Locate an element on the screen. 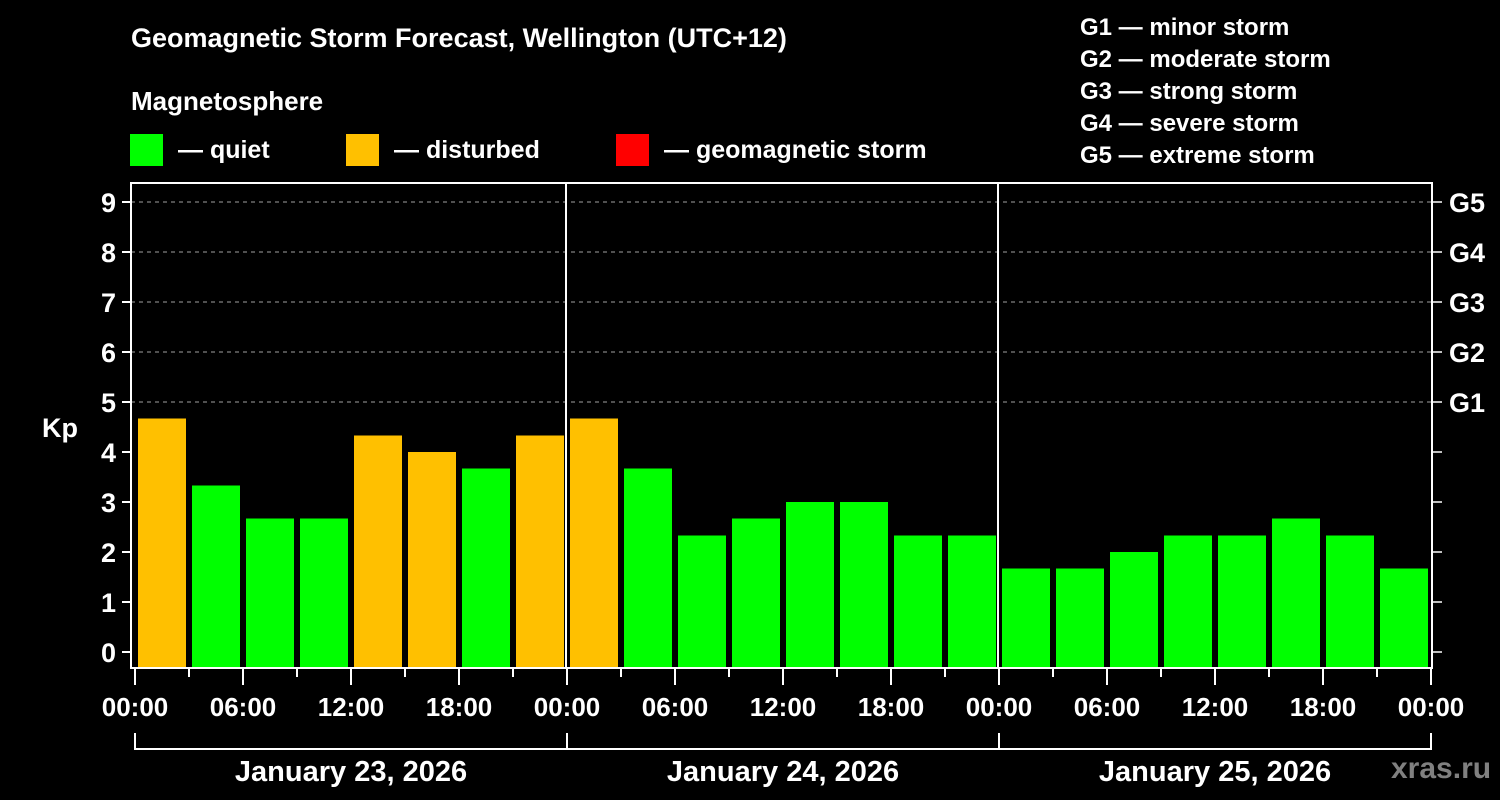 The width and height of the screenshot is (1500, 800). y-tick-label: 3 is located at coordinates (108, 503).